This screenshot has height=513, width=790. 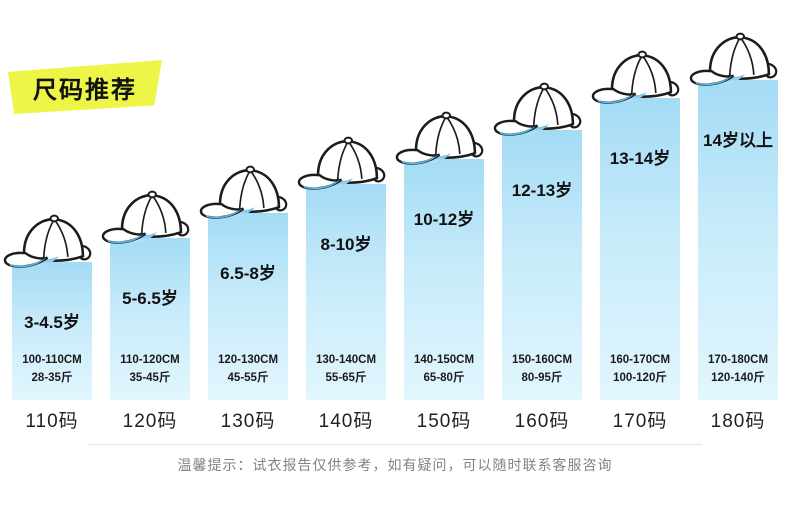 I want to click on size-column-140: 8-10岁 130-140CM 55-65斤, so click(x=346, y=266).